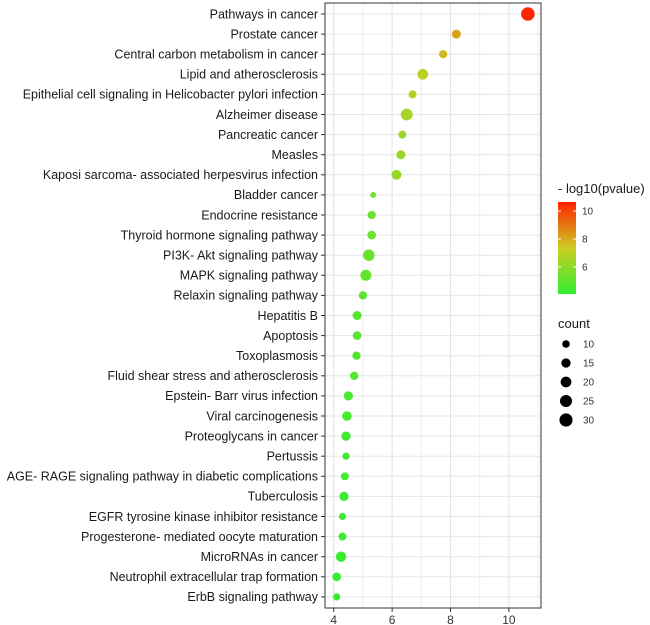 This screenshot has width=650, height=625. I want to click on x-tick-label: 10, so click(509, 619).